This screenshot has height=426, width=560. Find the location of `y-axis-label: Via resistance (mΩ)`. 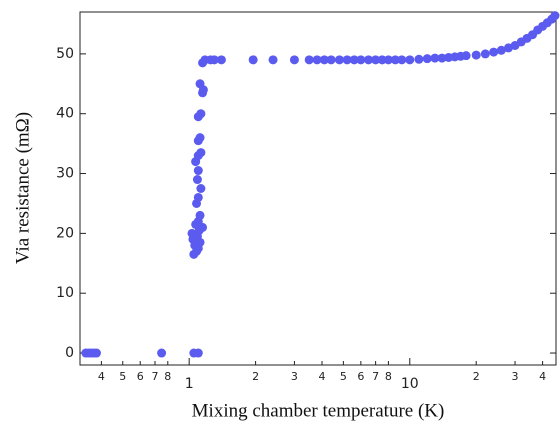

y-axis-label: Via resistance (mΩ) is located at coordinates (22, 188).